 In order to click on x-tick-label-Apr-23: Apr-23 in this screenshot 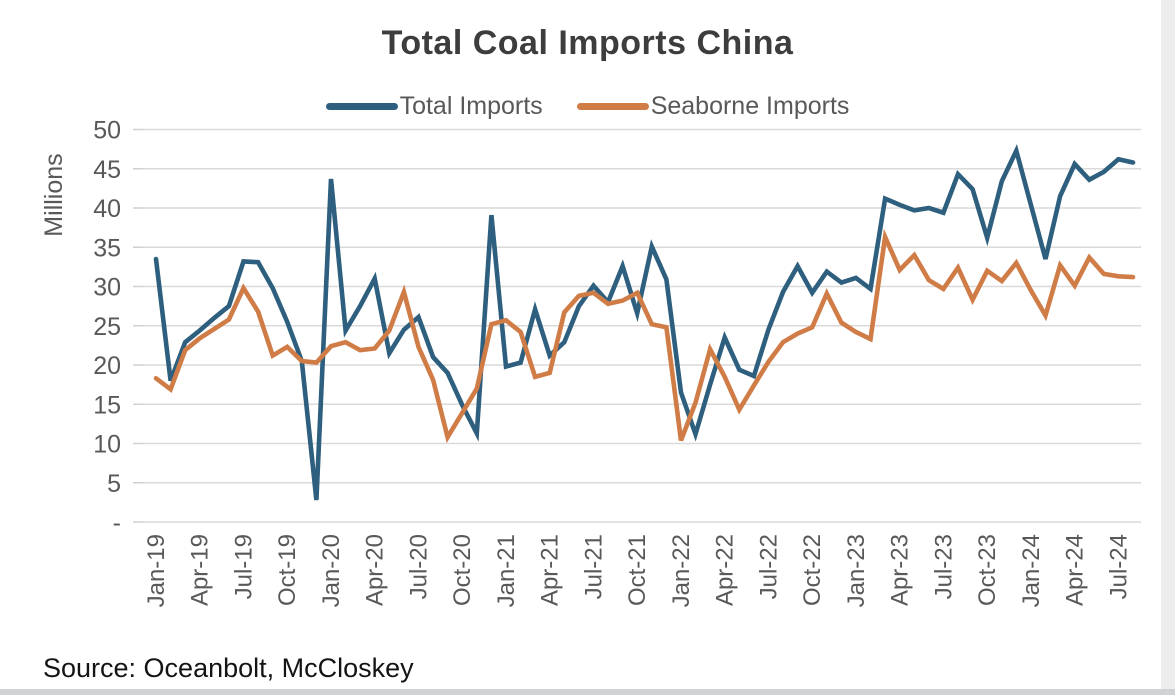, I will do `click(900, 570)`.